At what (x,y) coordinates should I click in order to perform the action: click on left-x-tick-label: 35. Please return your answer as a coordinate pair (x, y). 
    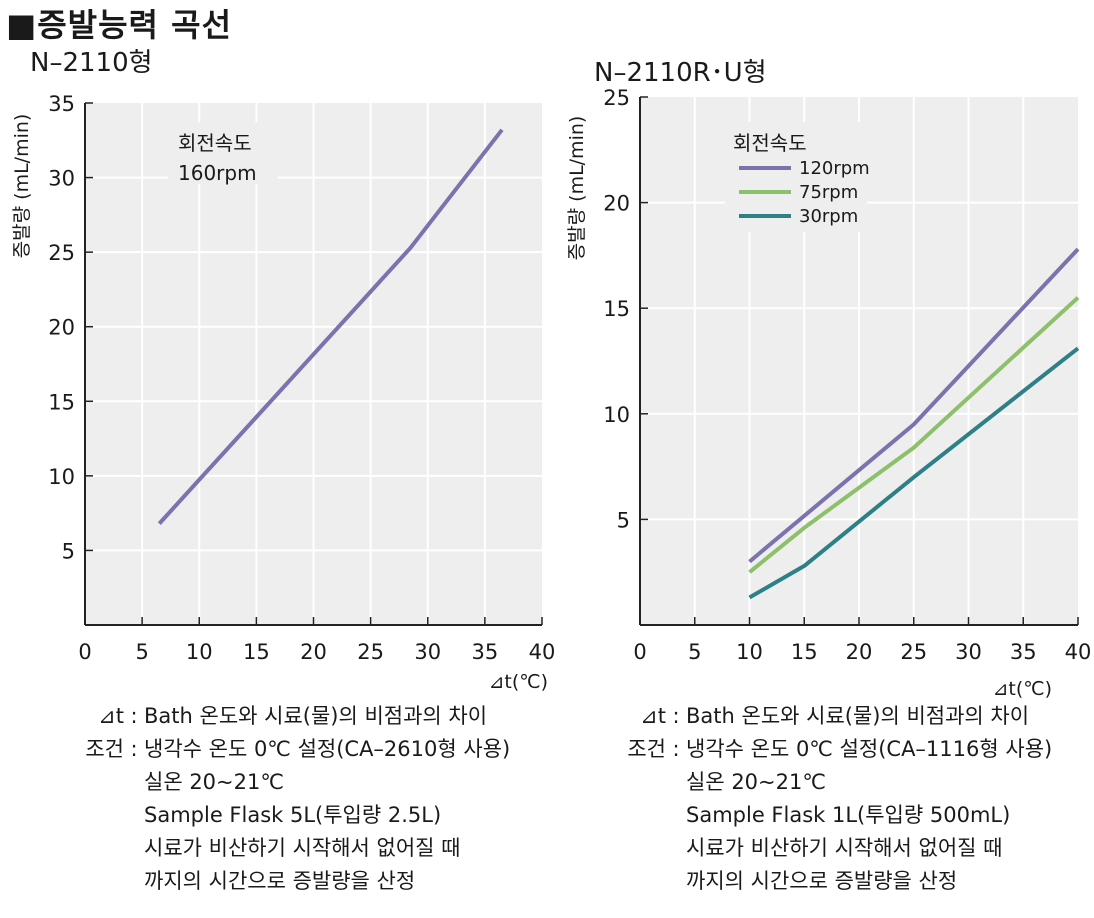
    Looking at the image, I should click on (485, 652).